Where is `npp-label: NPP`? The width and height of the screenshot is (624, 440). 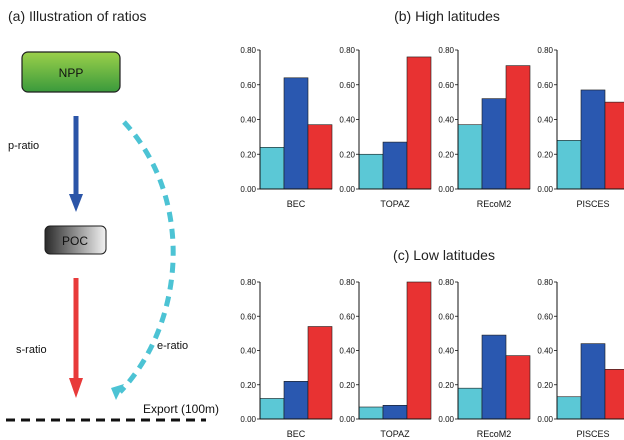
npp-label: NPP is located at coordinates (71, 73).